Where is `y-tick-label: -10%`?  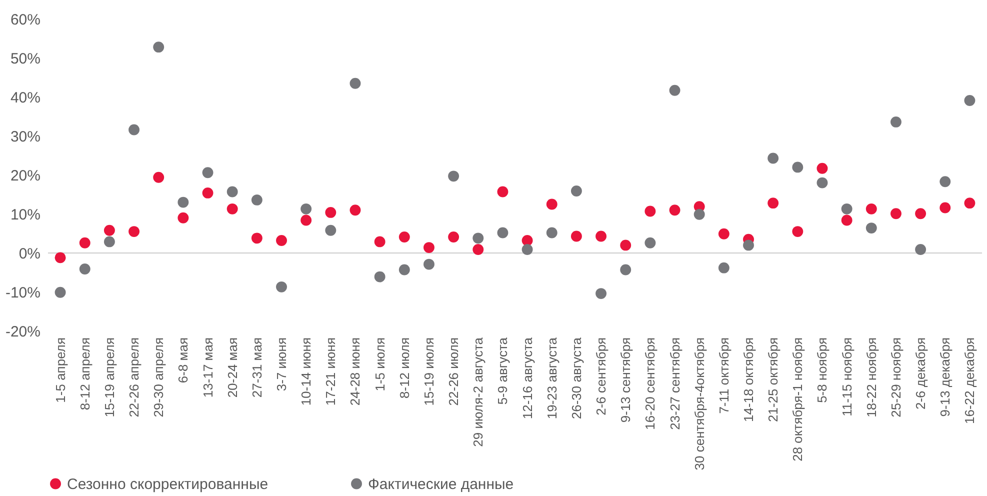 y-tick-label: -10% is located at coordinates (22, 293).